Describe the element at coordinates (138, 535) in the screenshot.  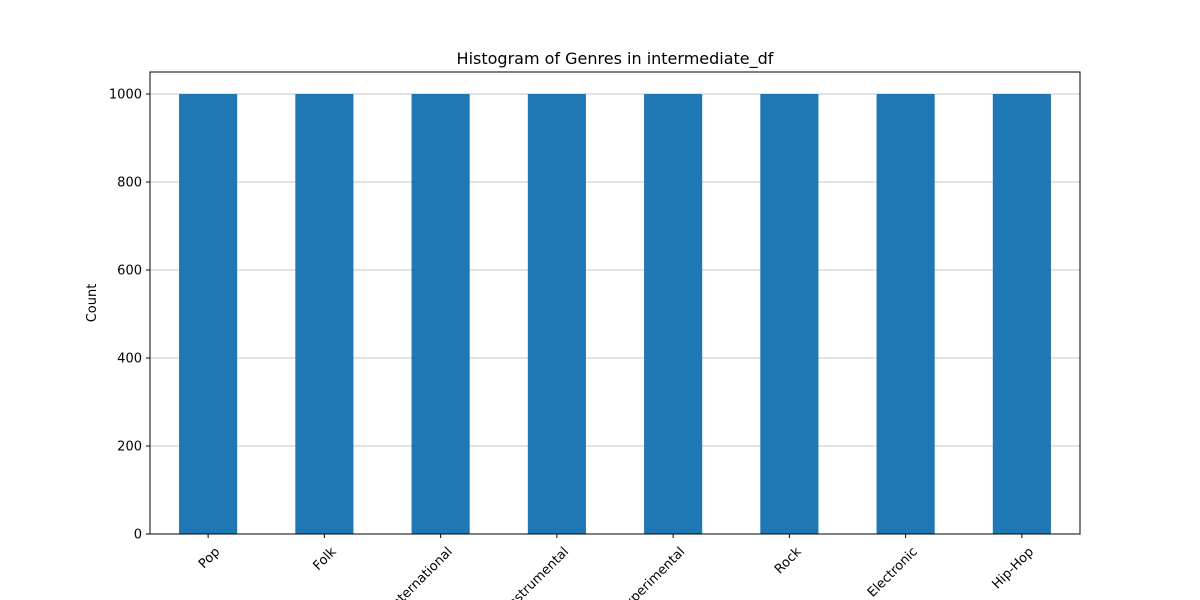
I see `y-tick-label: 0` at that location.